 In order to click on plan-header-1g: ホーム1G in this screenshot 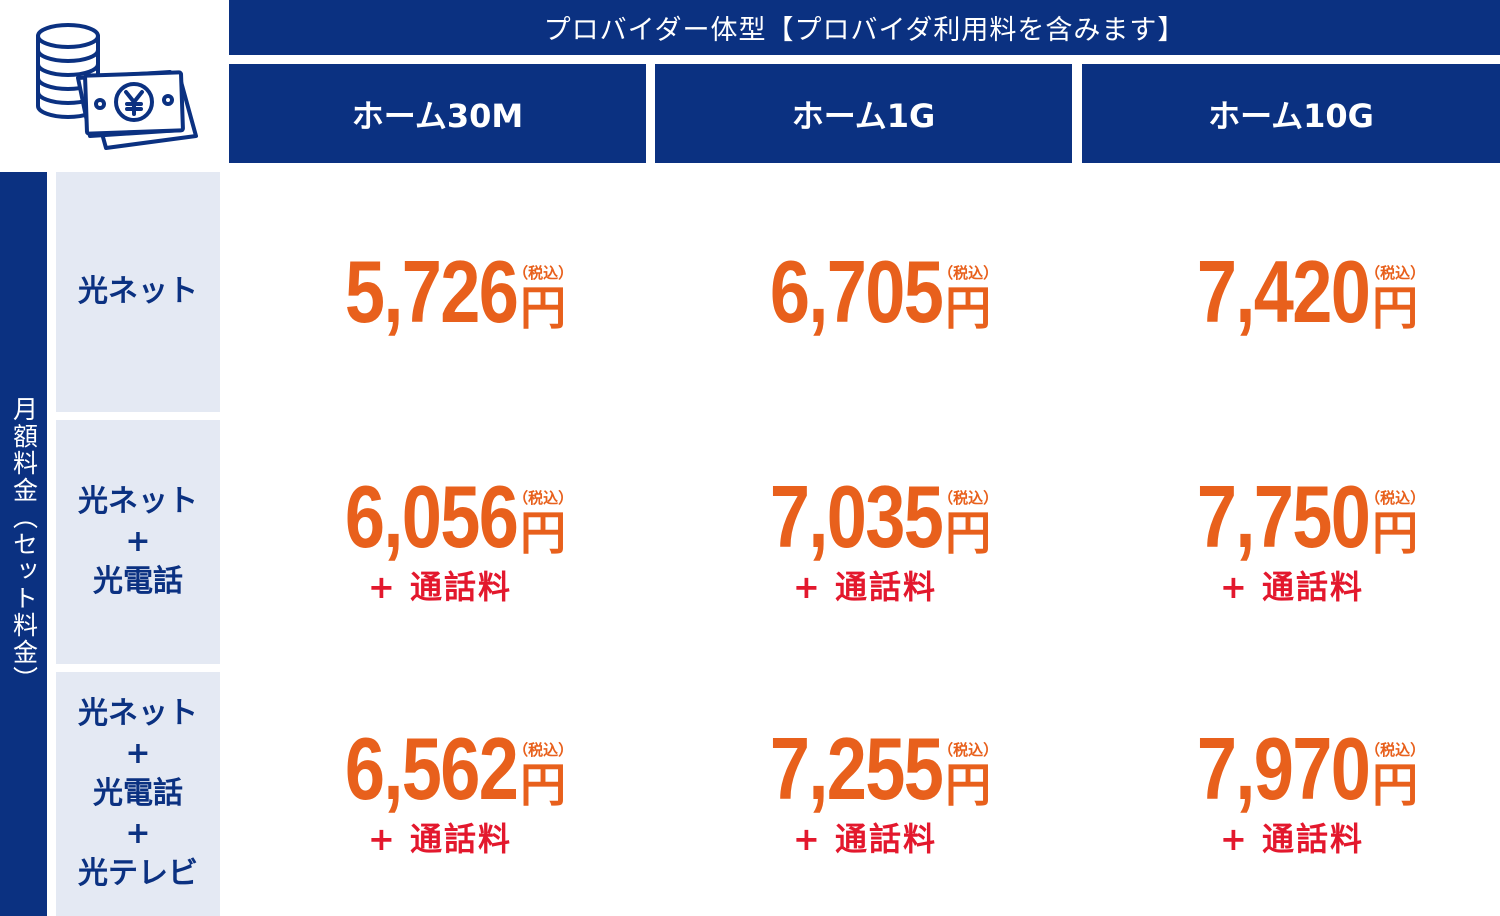, I will do `click(863, 113)`.